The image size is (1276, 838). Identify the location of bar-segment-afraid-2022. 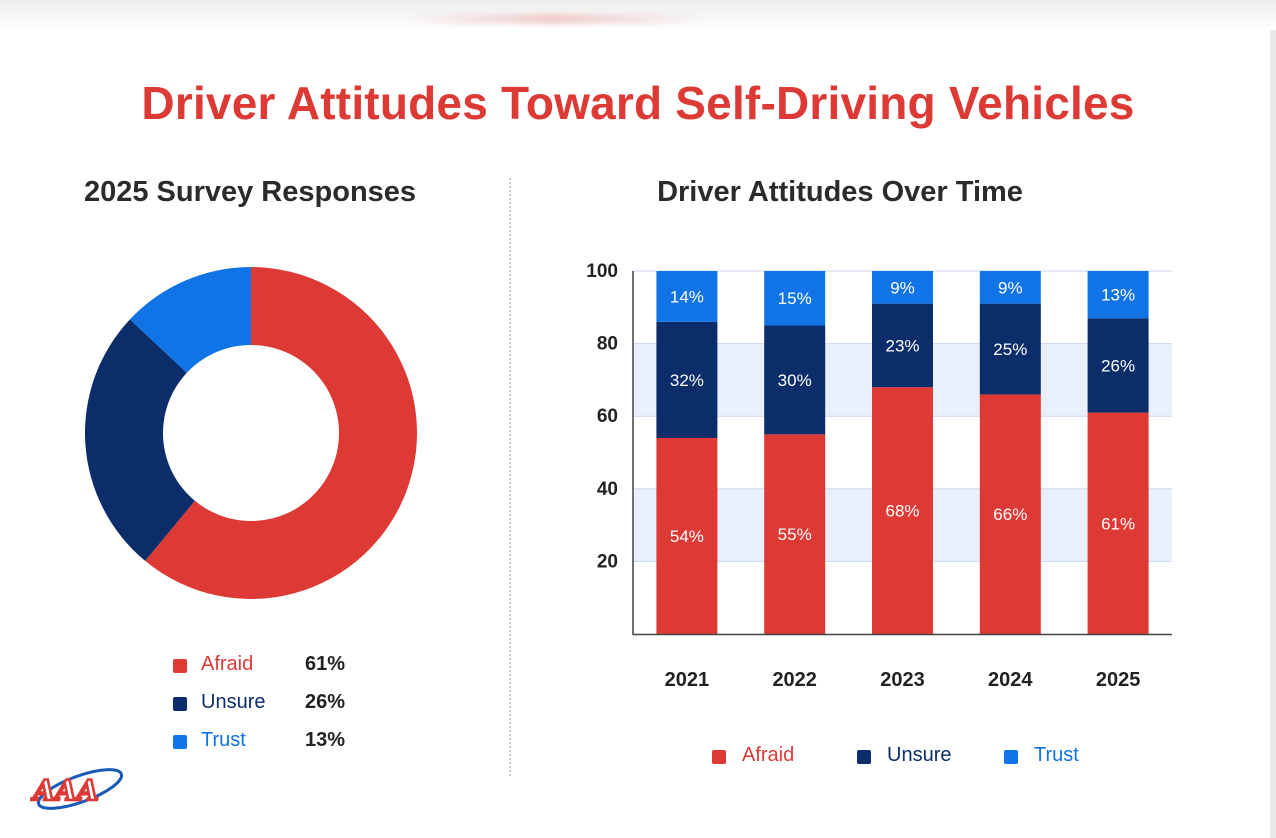
(795, 534).